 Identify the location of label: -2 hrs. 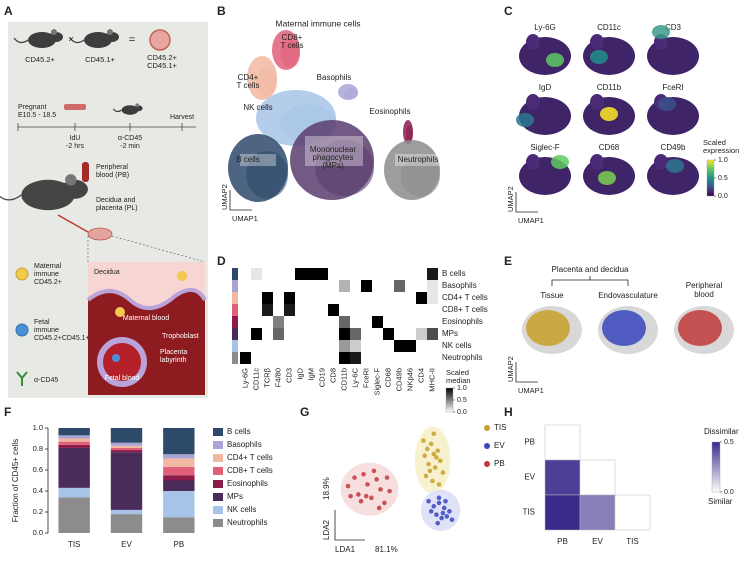
(75, 146).